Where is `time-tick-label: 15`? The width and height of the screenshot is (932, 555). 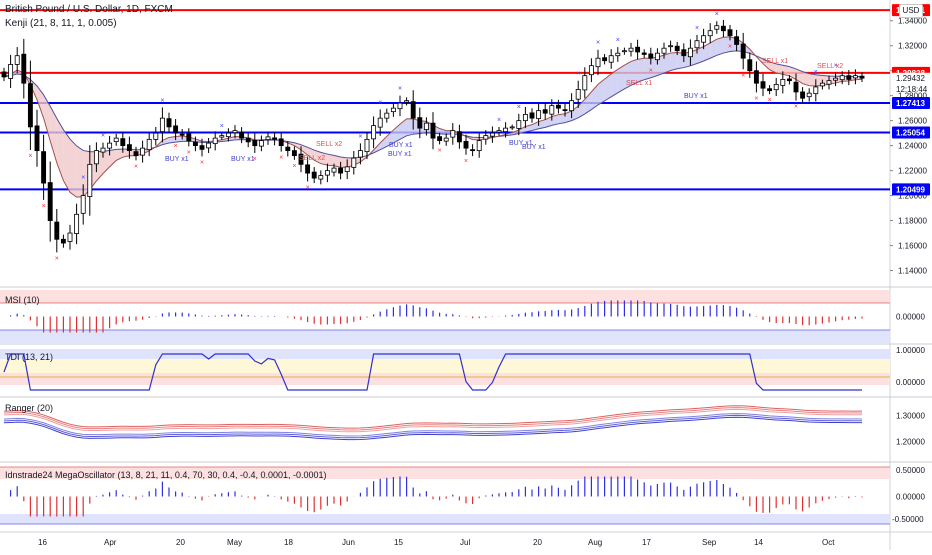 time-tick-label: 15 is located at coordinates (398, 542).